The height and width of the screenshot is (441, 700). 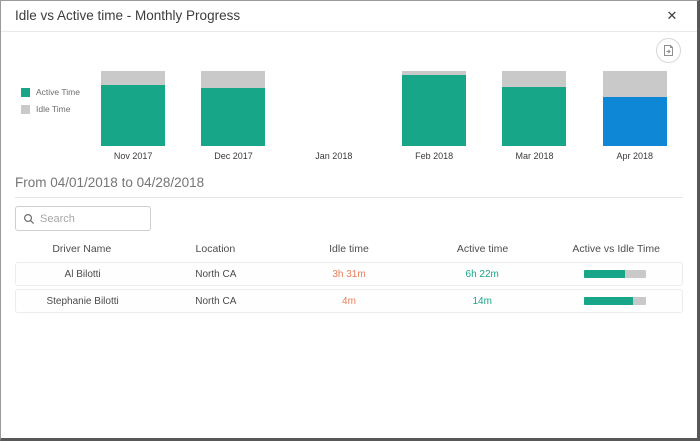 What do you see at coordinates (110, 182) in the screenshot?
I see `date-range-label: From 04/01/2018 to 04/28/2018` at bounding box center [110, 182].